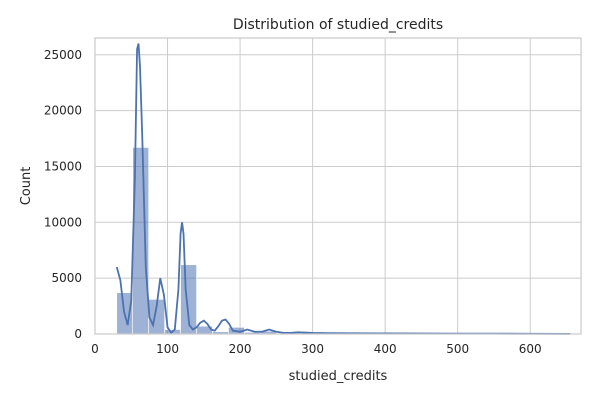  I want to click on y-tick-label-0: 0, so click(78, 334).